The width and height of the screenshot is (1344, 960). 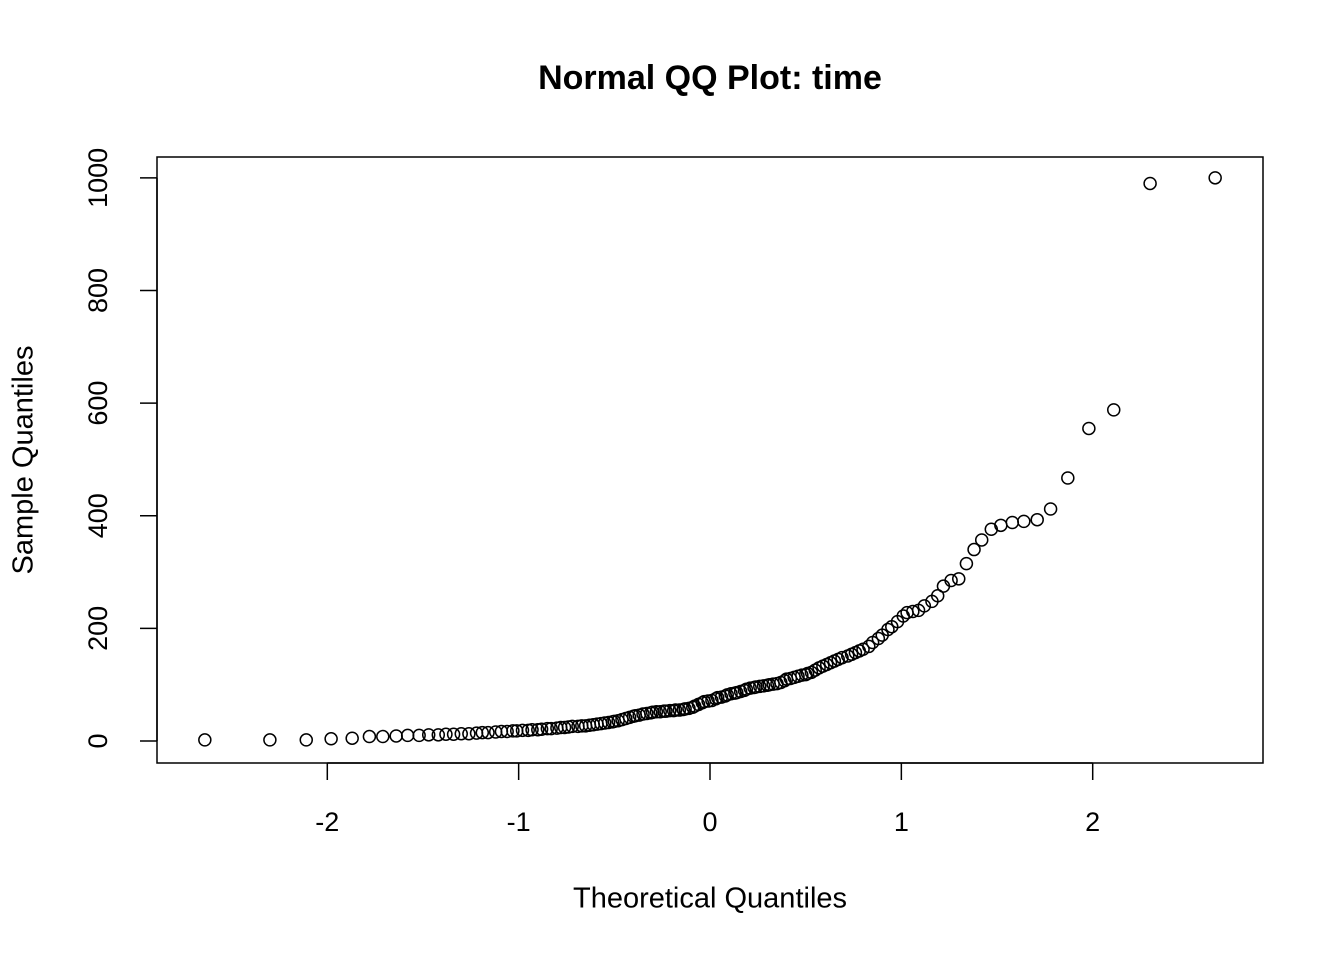 I want to click on y-tick-label: 1000, so click(x=98, y=178).